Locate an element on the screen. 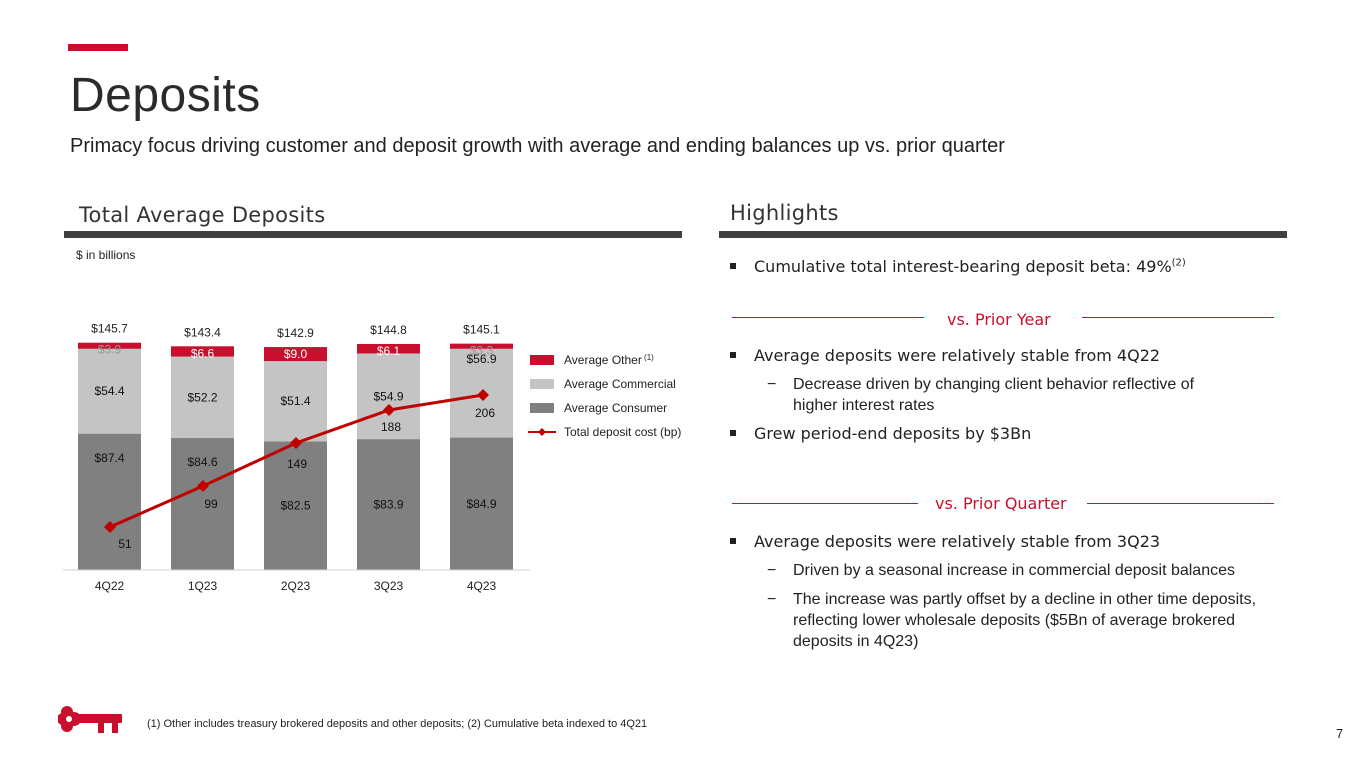 The width and height of the screenshot is (1365, 768). bar-commercial-4Q22 is located at coordinates (109, 391).